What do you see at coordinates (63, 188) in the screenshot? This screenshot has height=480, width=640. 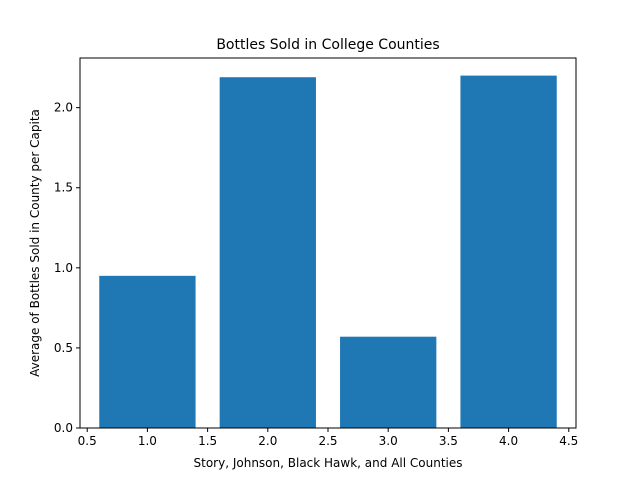 I see `y-tick-label: 1.5` at bounding box center [63, 188].